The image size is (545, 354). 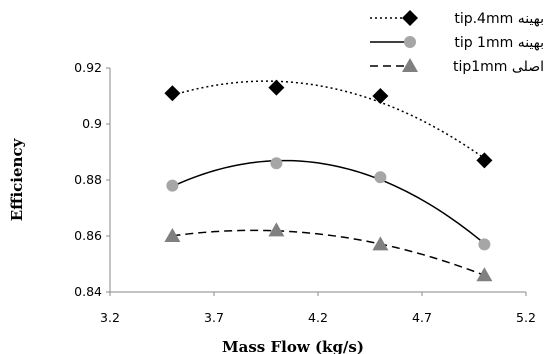 I want to click on y-tick-label: 0.9, so click(x=92, y=123).